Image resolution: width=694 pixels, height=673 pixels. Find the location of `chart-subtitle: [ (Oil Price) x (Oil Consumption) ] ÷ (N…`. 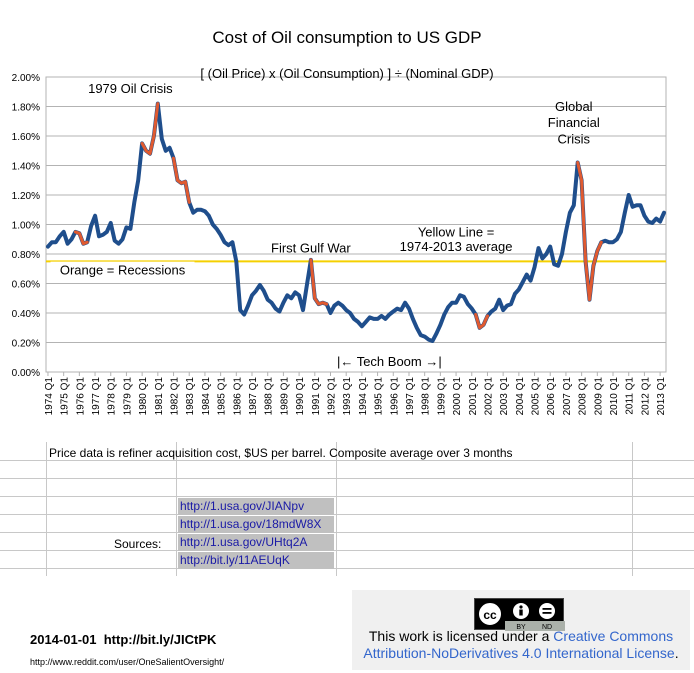

chart-subtitle: [ (Oil Price) x (Oil Consumption) ] ÷ (N… is located at coordinates (346, 73).